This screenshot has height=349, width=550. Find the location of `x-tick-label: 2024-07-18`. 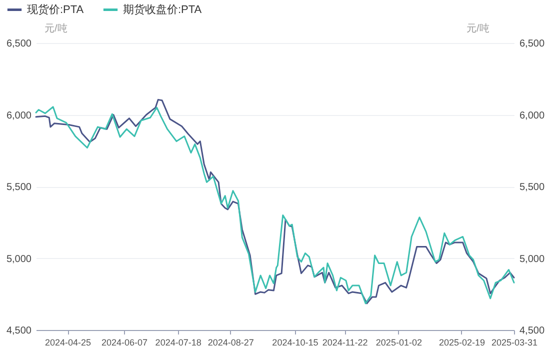

x-tick-label: 2024-07-18 is located at coordinates (178, 343).